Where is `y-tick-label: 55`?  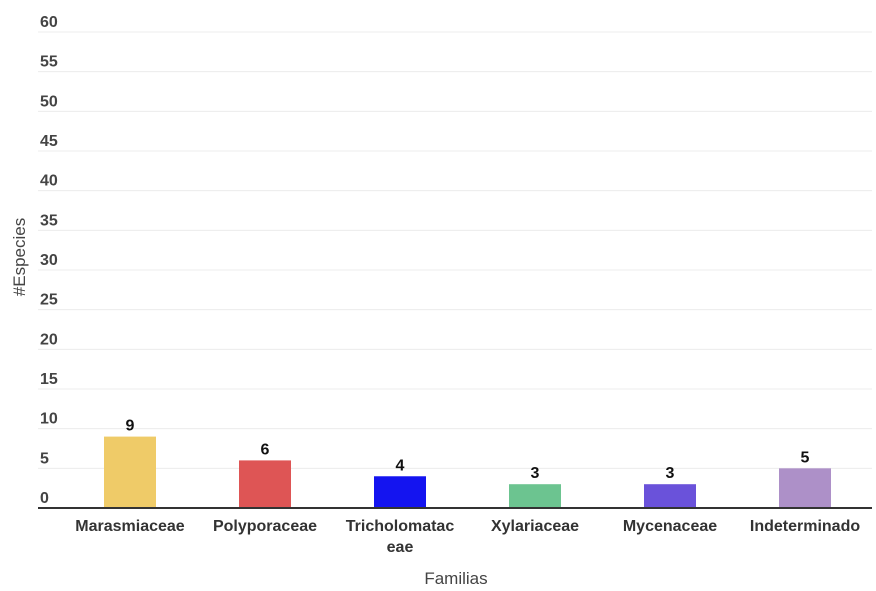 y-tick-label: 55 is located at coordinates (49, 62).